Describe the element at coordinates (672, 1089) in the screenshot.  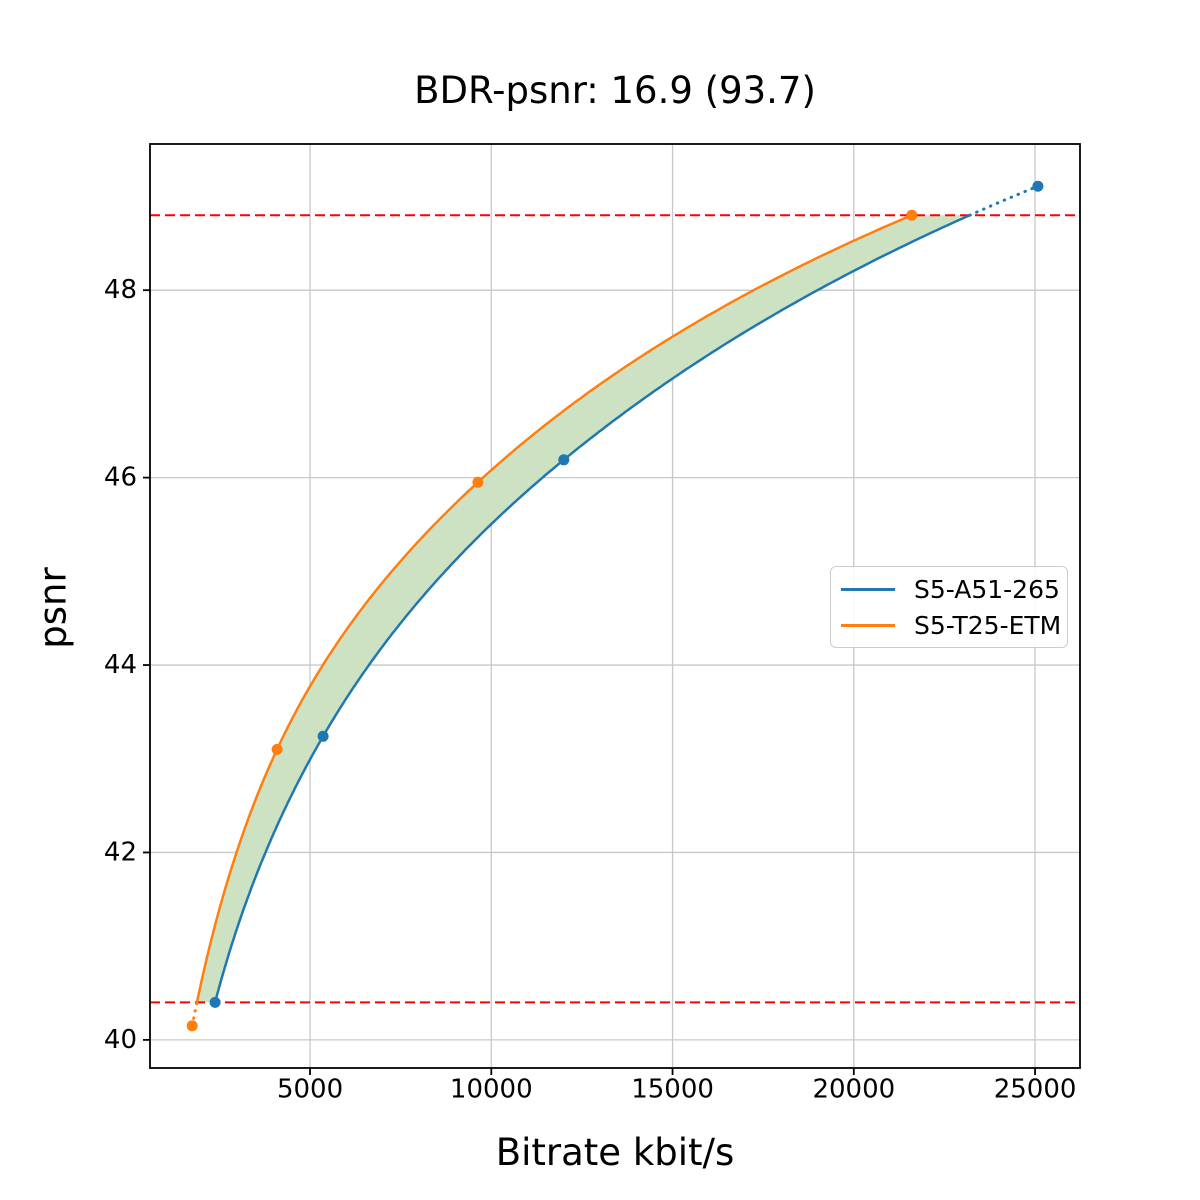
I see `x-tick-label: 15000` at that location.